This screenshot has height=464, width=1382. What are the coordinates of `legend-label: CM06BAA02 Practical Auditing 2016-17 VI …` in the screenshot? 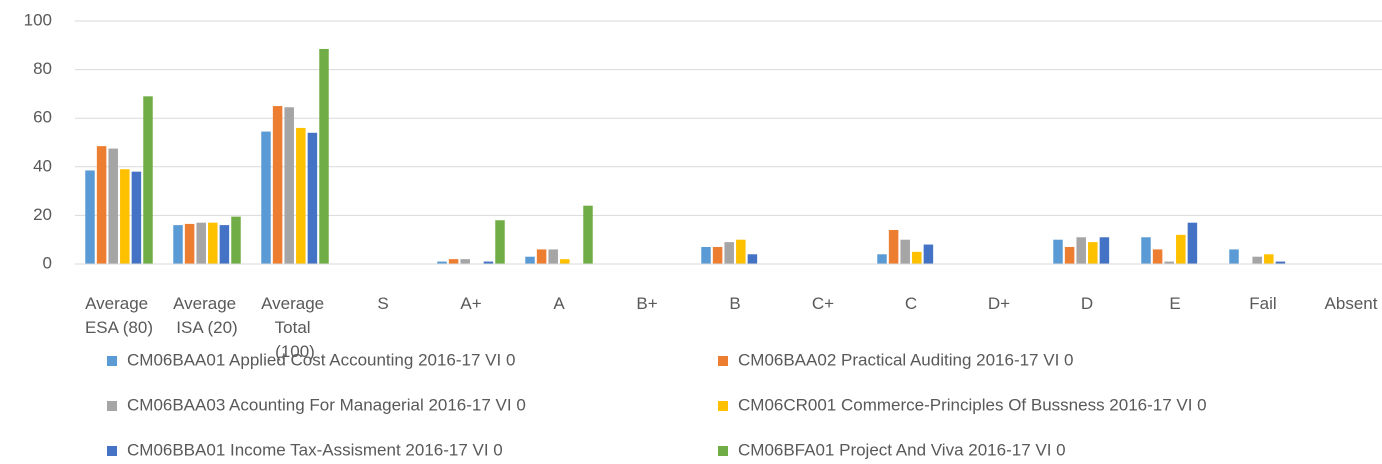 It's located at (905, 359).